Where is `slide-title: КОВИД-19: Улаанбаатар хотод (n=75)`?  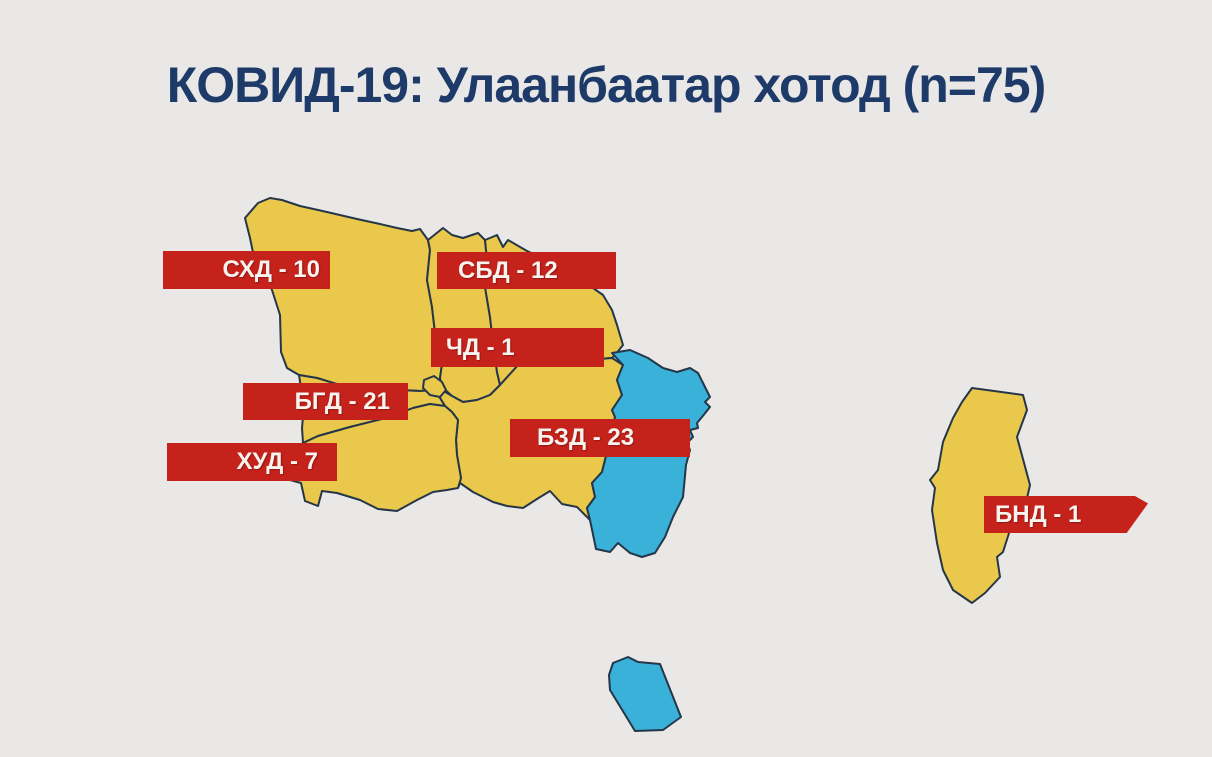
slide-title: КОВИД-19: Улаанбаатар хотод (n=75) is located at coordinates (606, 85).